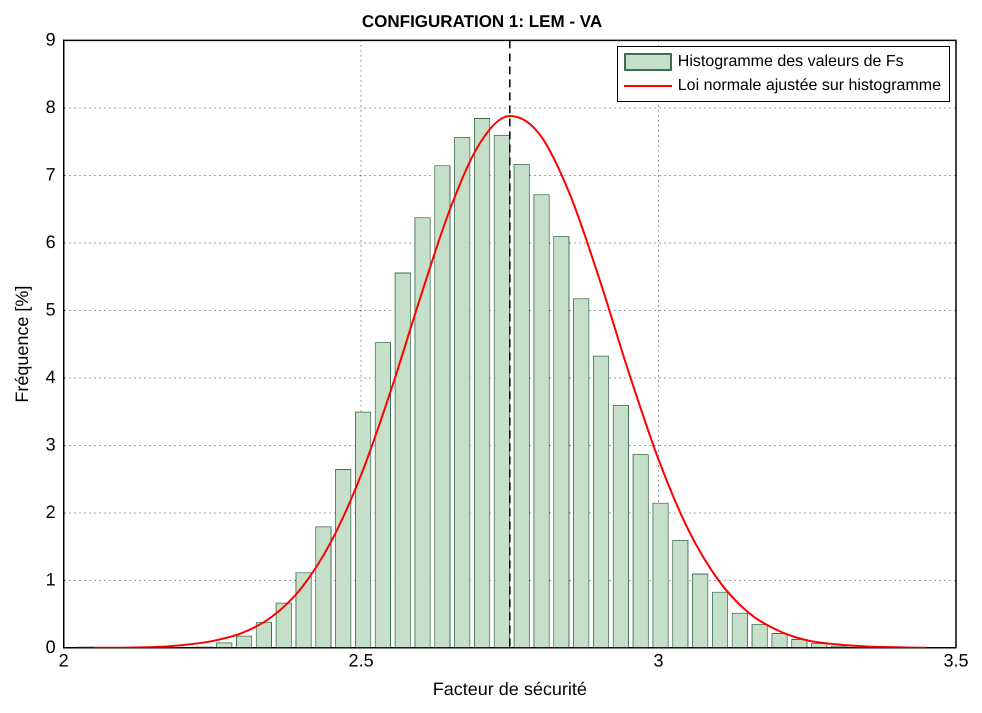 Image resolution: width=982 pixels, height=713 pixels. What do you see at coordinates (791, 61) in the screenshot?
I see `legend-label: Histogramme des valeurs de Fs` at bounding box center [791, 61].